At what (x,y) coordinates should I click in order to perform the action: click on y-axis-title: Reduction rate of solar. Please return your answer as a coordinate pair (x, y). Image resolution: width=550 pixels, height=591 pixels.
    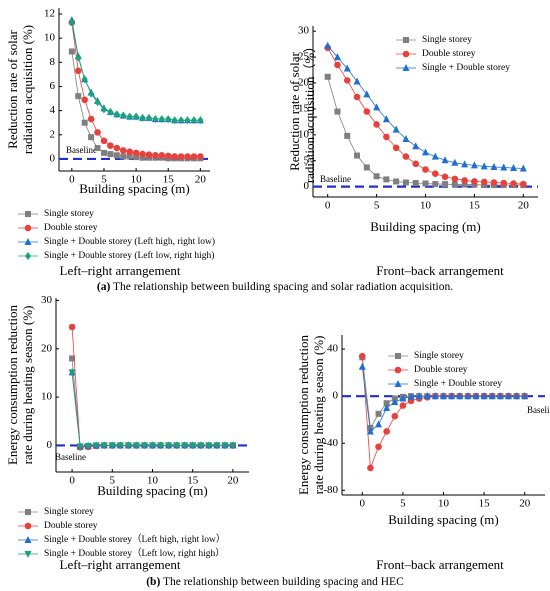
    Looking at the image, I should click on (12, 88).